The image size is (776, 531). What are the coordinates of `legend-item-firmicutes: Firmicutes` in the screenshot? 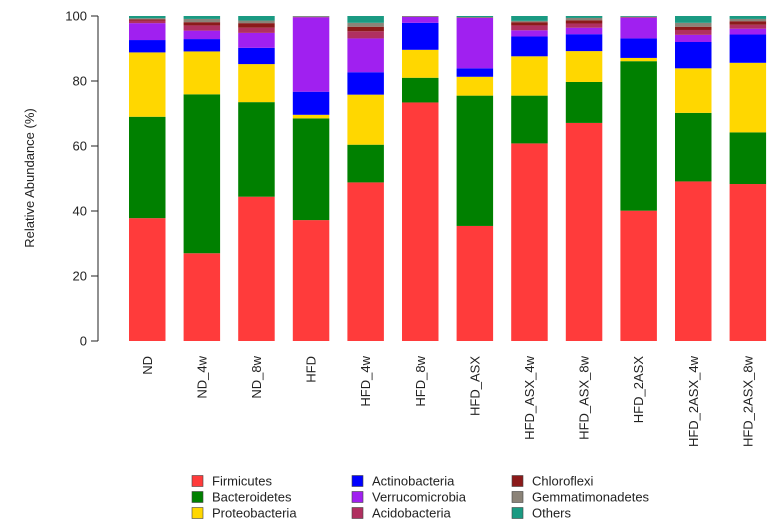 It's located at (231, 481).